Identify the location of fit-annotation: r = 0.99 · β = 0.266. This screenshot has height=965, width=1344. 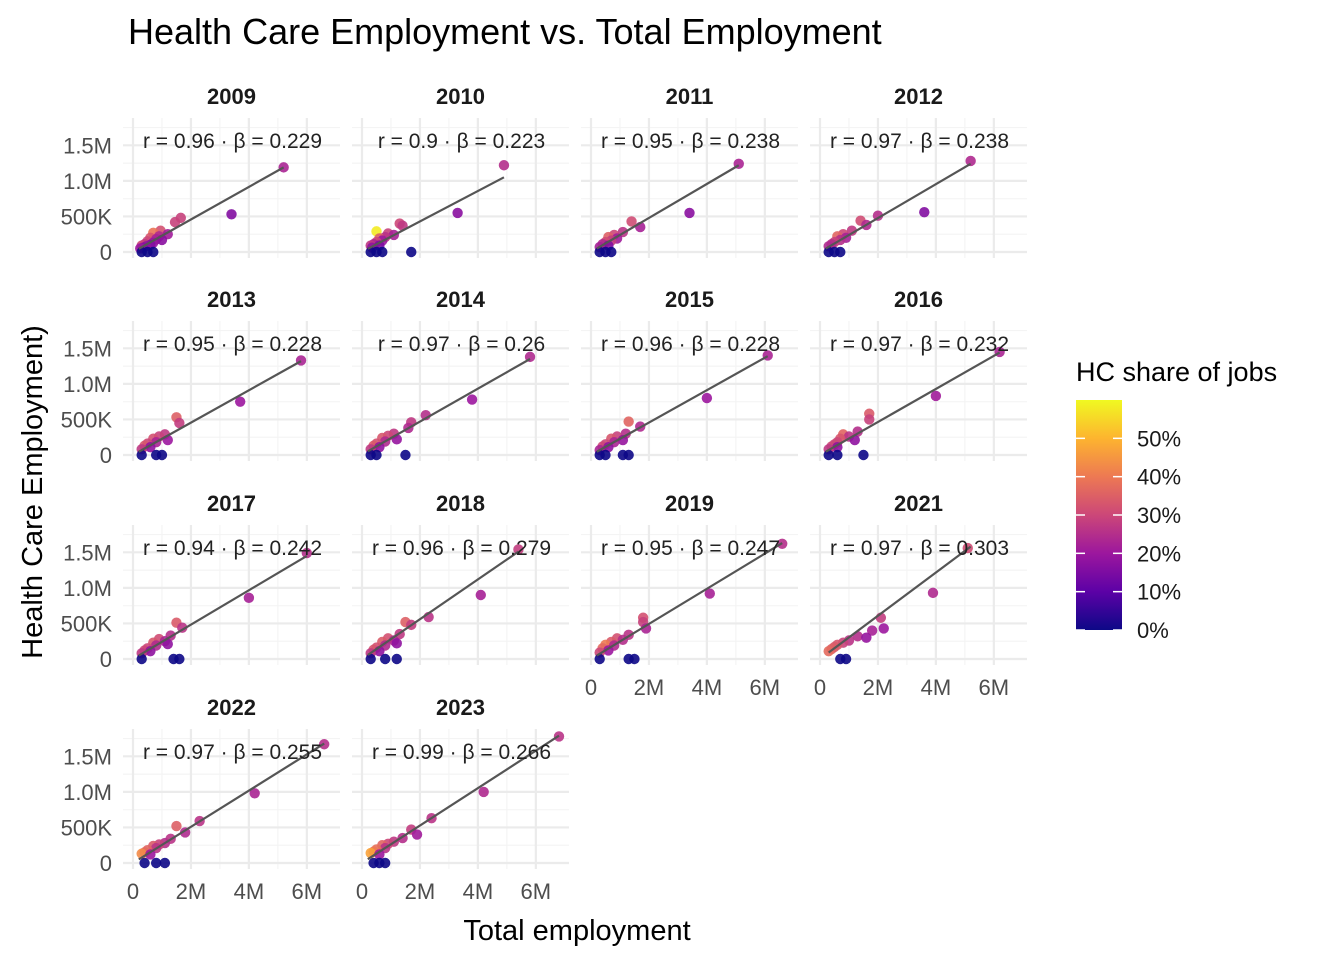
(461, 752).